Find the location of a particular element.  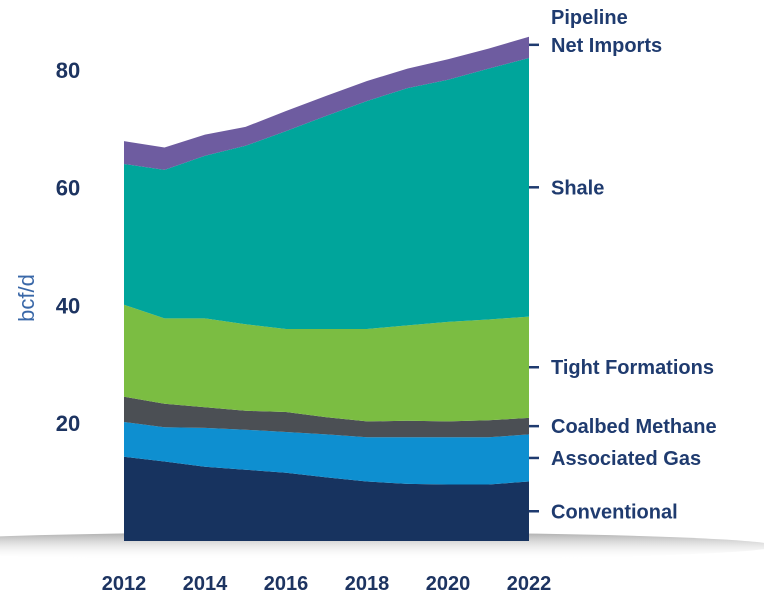

x-tick-label: 2012 is located at coordinates (124, 583).